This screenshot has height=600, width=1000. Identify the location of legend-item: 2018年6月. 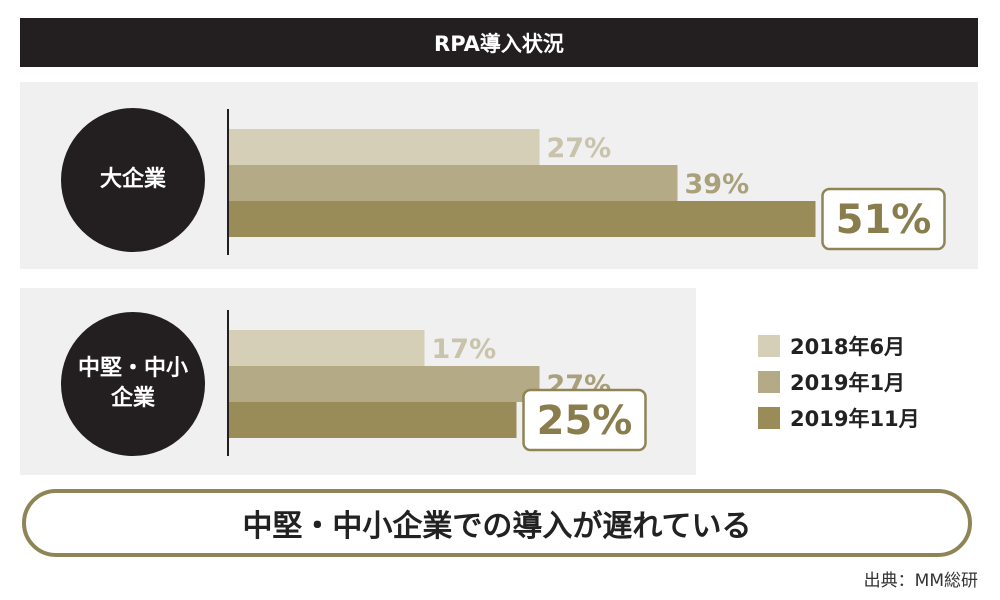
(839, 346).